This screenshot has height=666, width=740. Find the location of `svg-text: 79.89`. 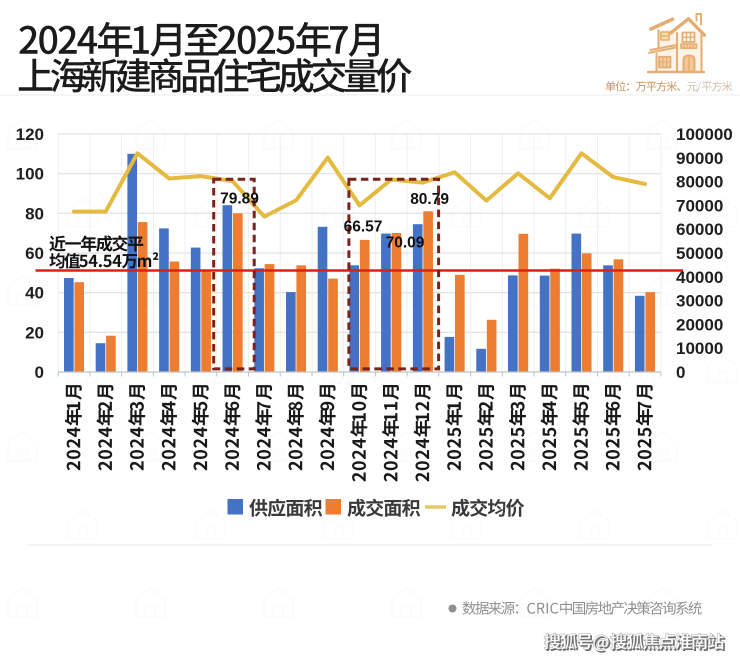

svg-text: 79.89 is located at coordinates (239, 199).